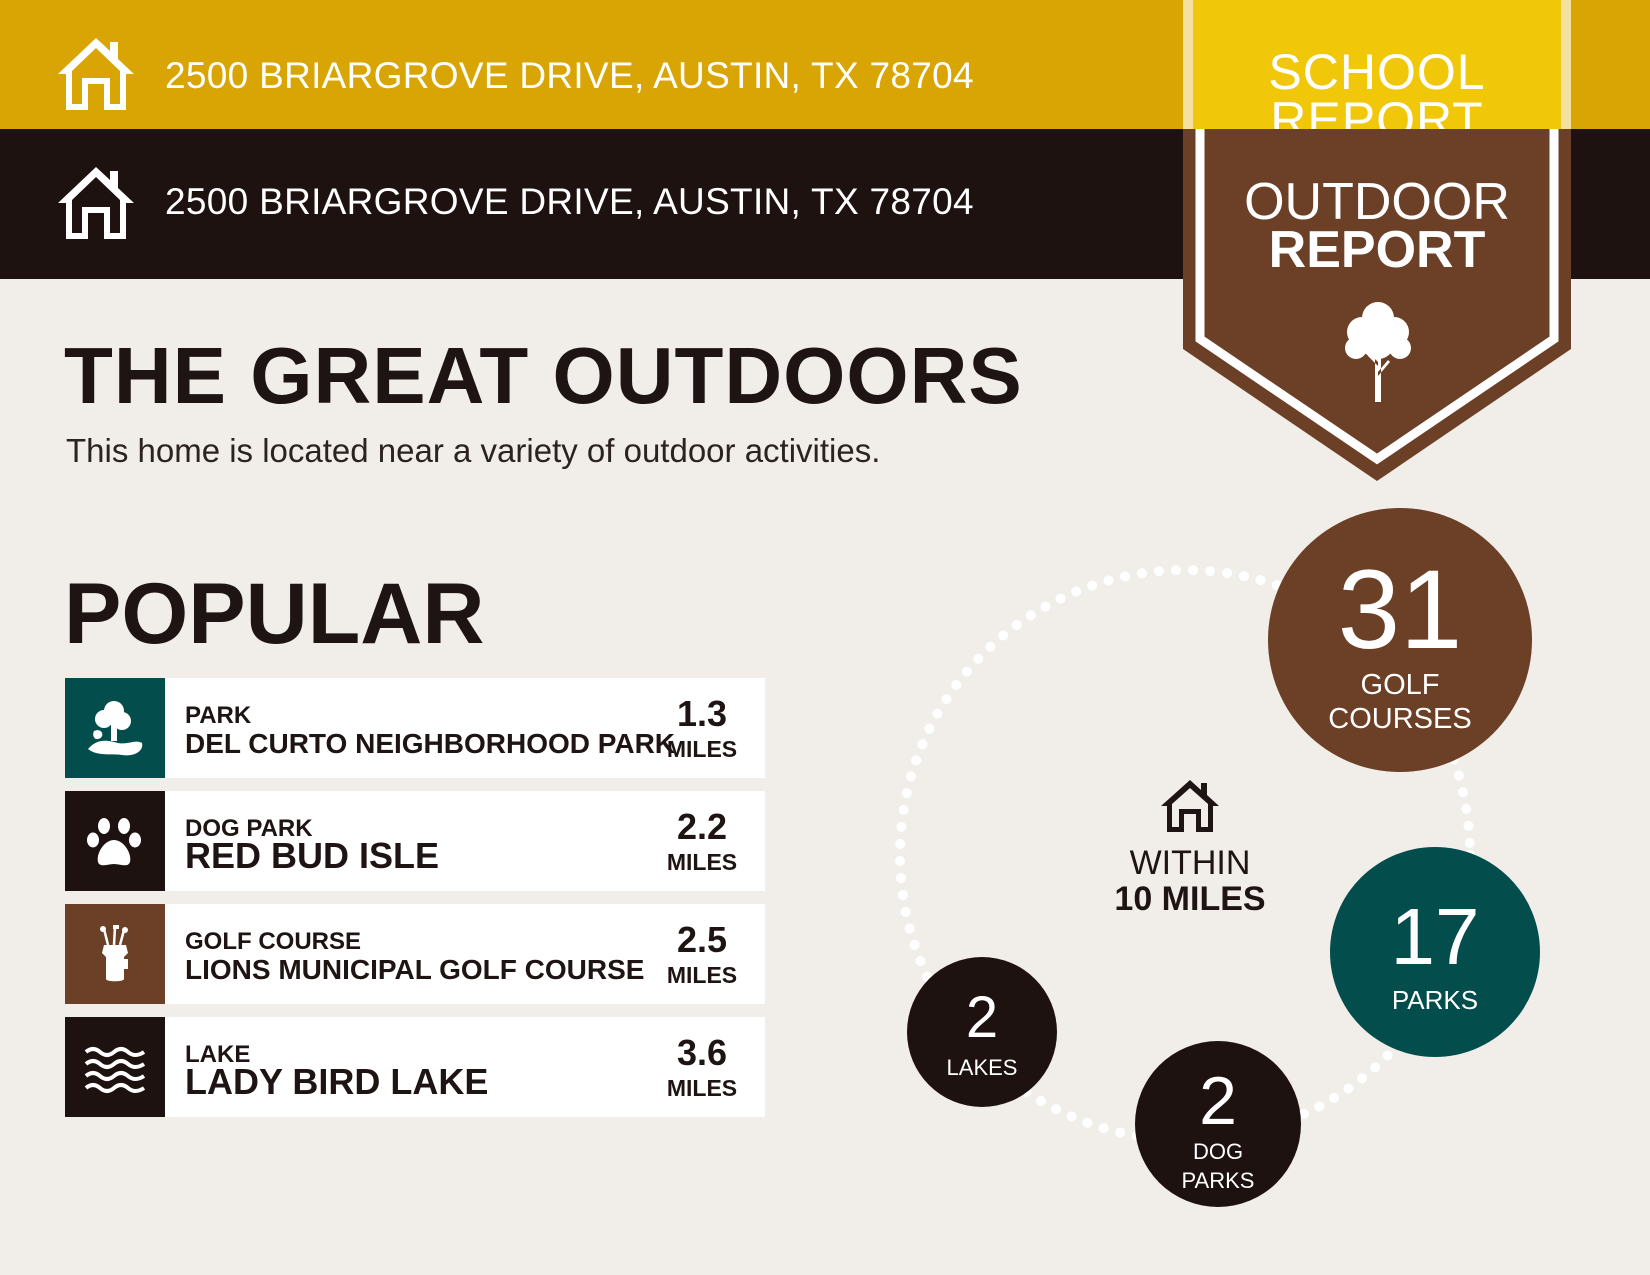  Describe the element at coordinates (1218, 1101) in the screenshot. I see `dog-parks-count: 2` at that location.